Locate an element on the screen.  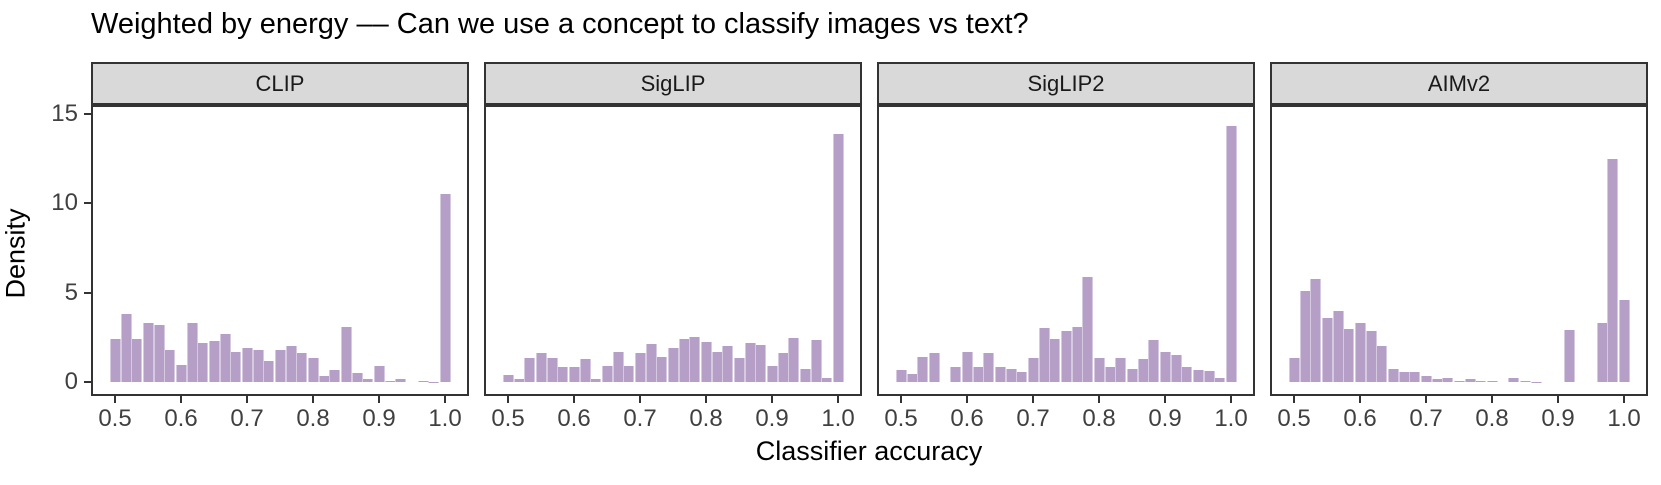
facet-strip-clip: CLIP is located at coordinates (280, 83).